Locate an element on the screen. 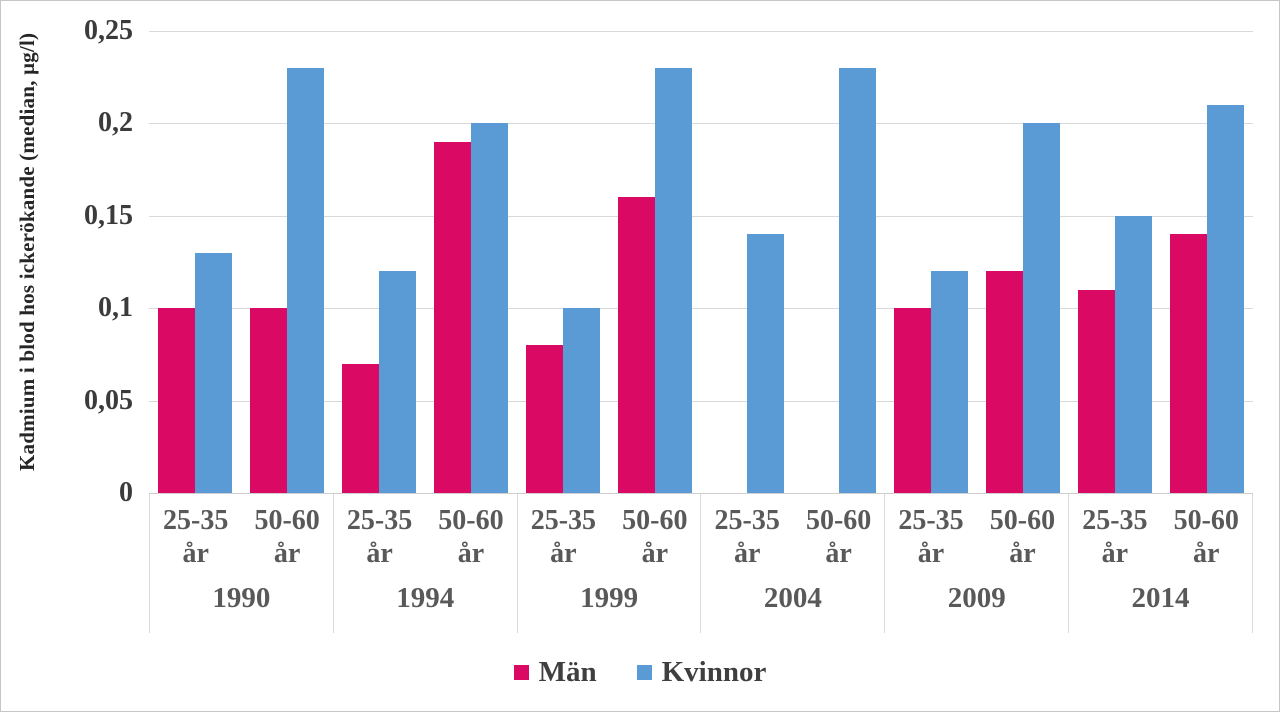 The image size is (1280, 712). year-group-1990 is located at coordinates (241, 262).